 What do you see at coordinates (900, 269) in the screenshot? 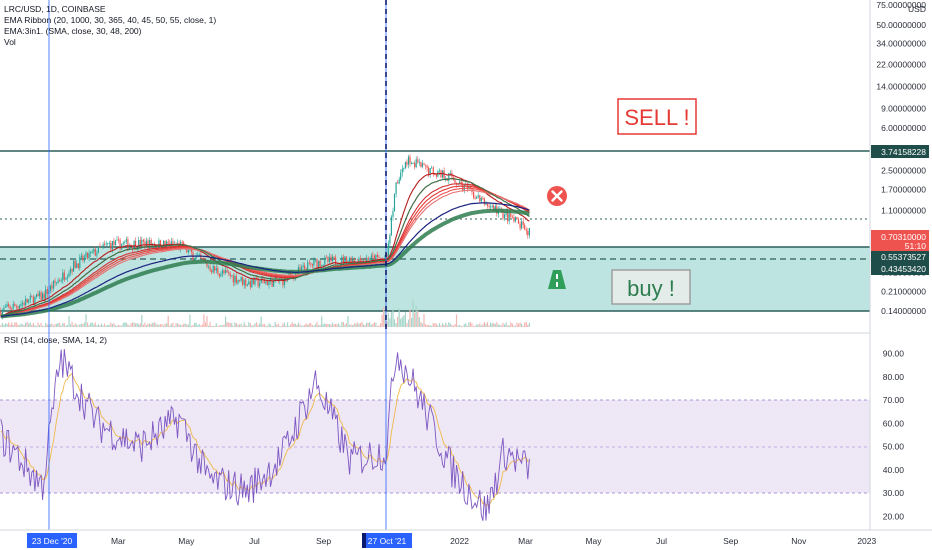
I see `support-lower-tag-bg` at bounding box center [900, 269].